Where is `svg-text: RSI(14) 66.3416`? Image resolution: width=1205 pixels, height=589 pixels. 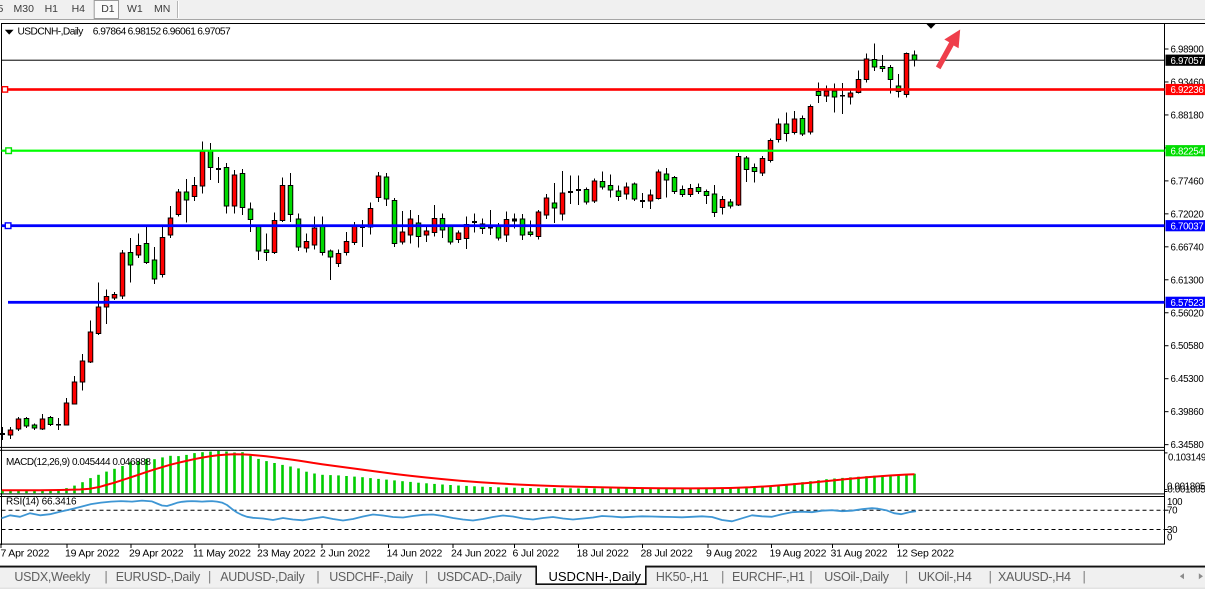
svg-text: RSI(14) 66.3416 is located at coordinates (41, 502).